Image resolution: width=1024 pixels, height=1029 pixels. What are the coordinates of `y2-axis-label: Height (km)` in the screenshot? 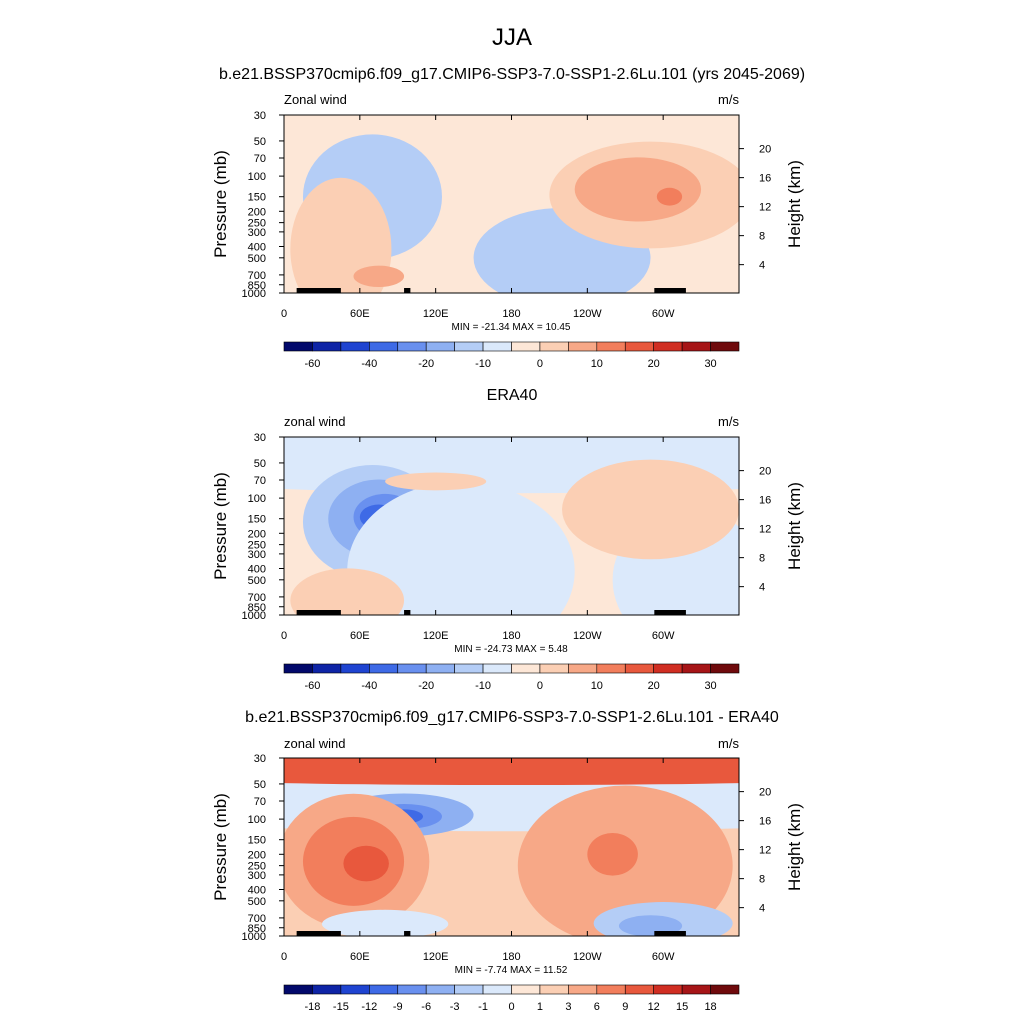 It's located at (794, 204).